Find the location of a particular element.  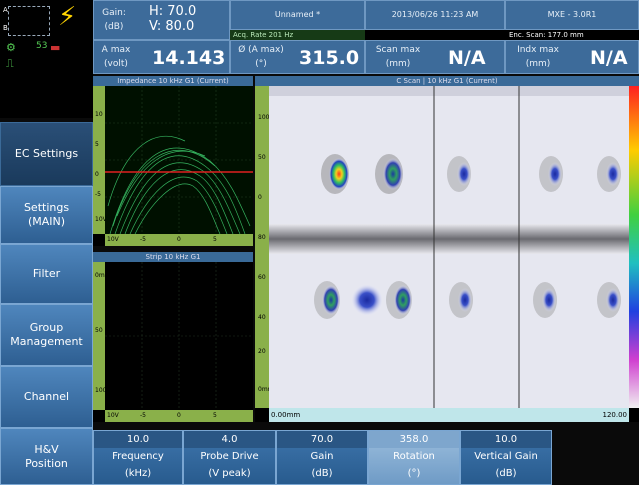

cscan-title: C Scan | 10 kHz G1 (Current) is located at coordinates (447, 81).